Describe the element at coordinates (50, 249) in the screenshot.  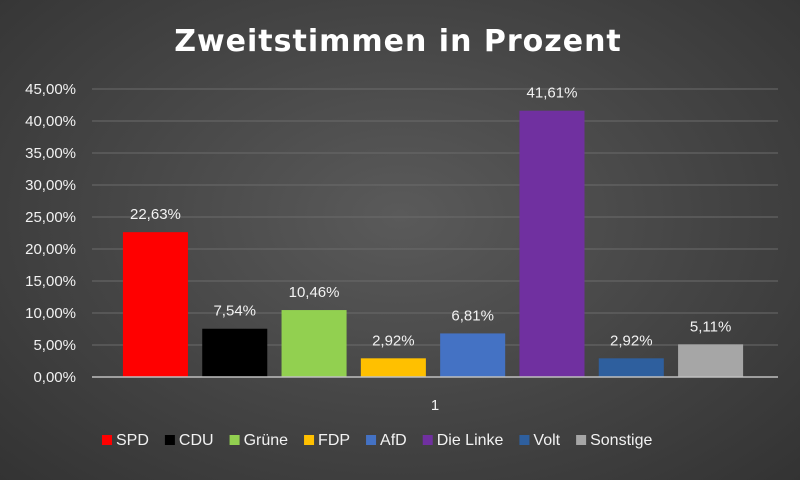
I see `y-tick-label: 20,00%` at that location.